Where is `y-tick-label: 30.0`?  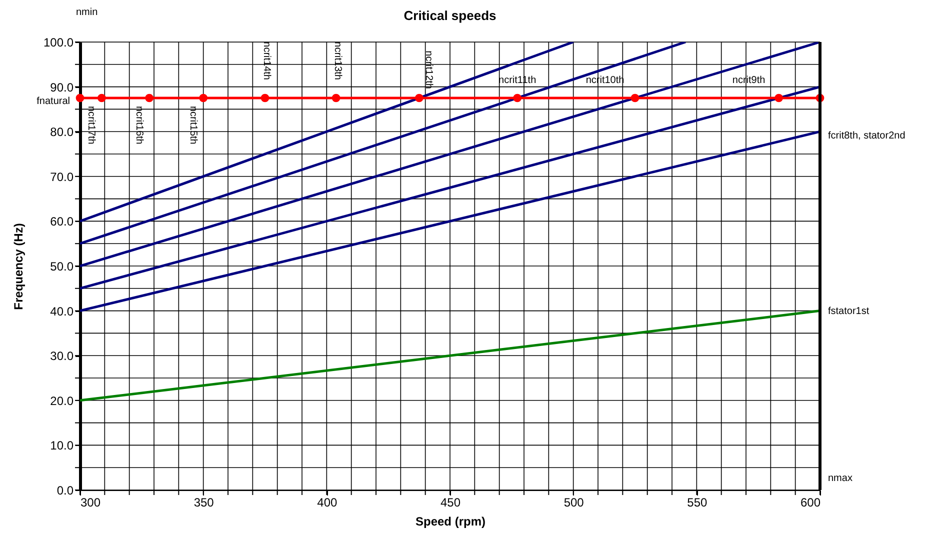 y-tick-label: 30.0 is located at coordinates (62, 356).